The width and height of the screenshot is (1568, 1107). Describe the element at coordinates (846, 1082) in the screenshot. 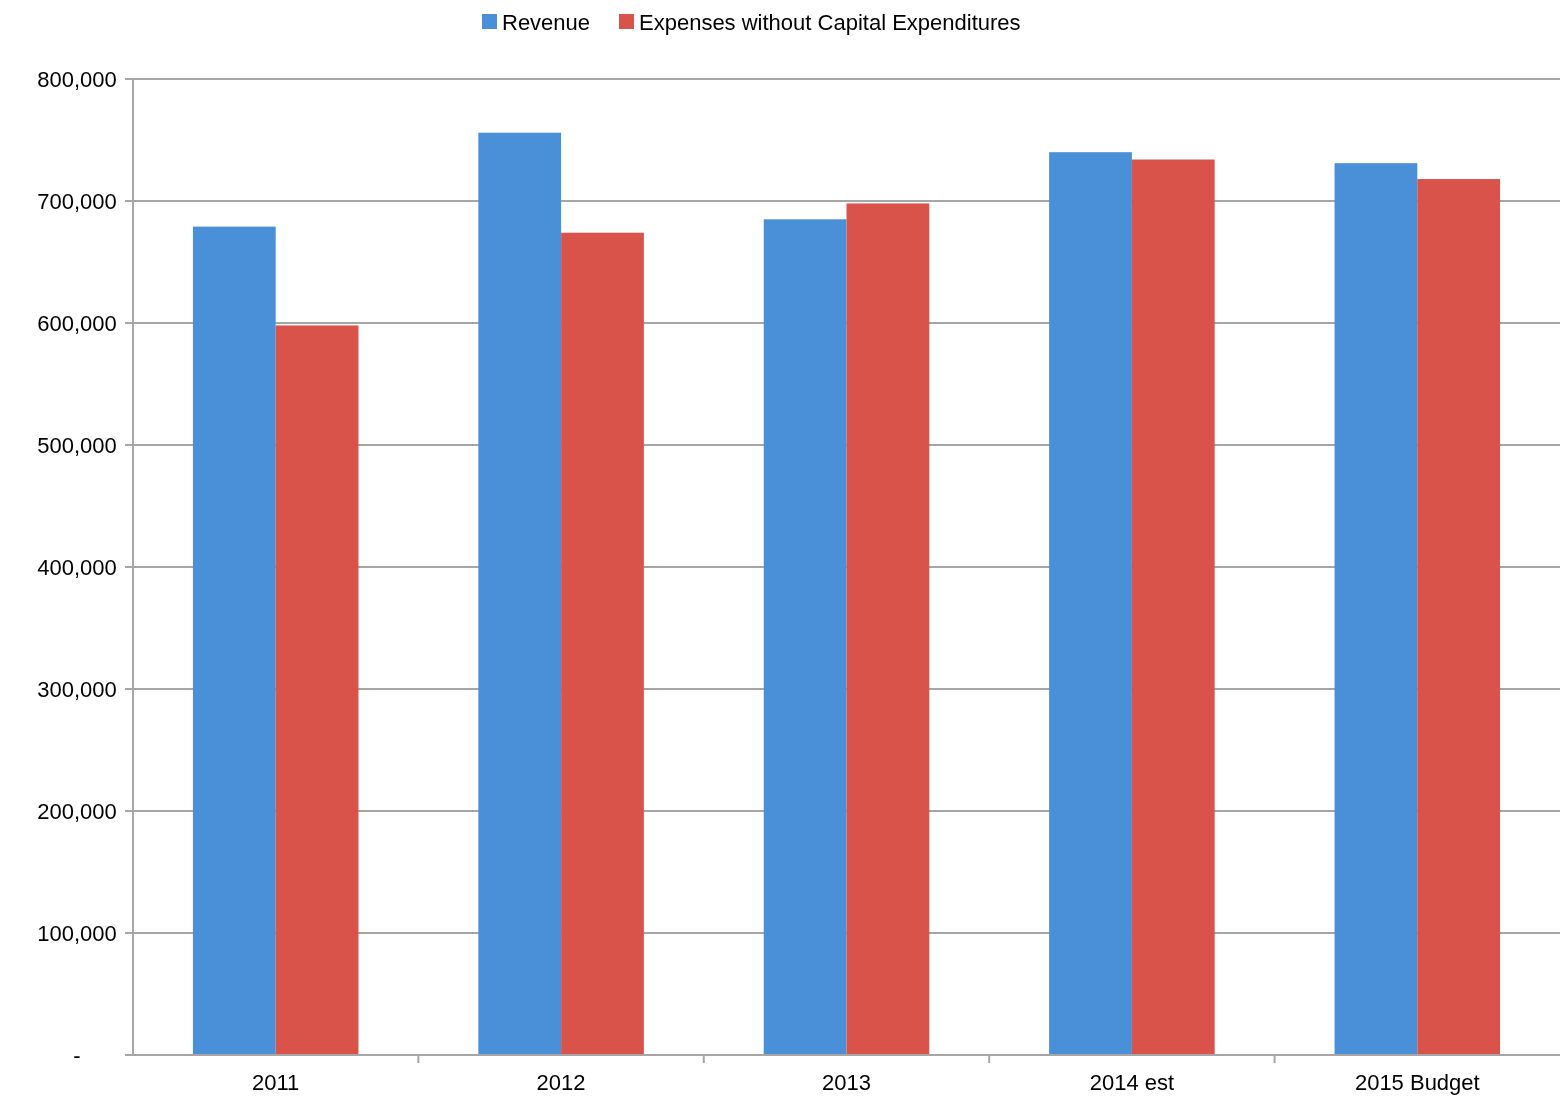

I see `x-tick-label: 2013` at that location.